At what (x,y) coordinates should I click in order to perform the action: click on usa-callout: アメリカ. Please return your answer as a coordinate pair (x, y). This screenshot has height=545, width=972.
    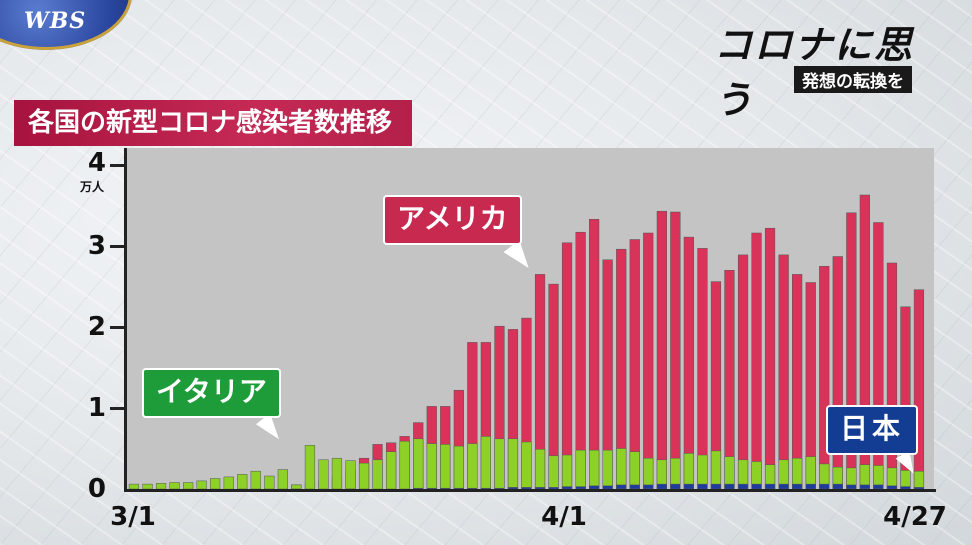
    Looking at the image, I should click on (452, 220).